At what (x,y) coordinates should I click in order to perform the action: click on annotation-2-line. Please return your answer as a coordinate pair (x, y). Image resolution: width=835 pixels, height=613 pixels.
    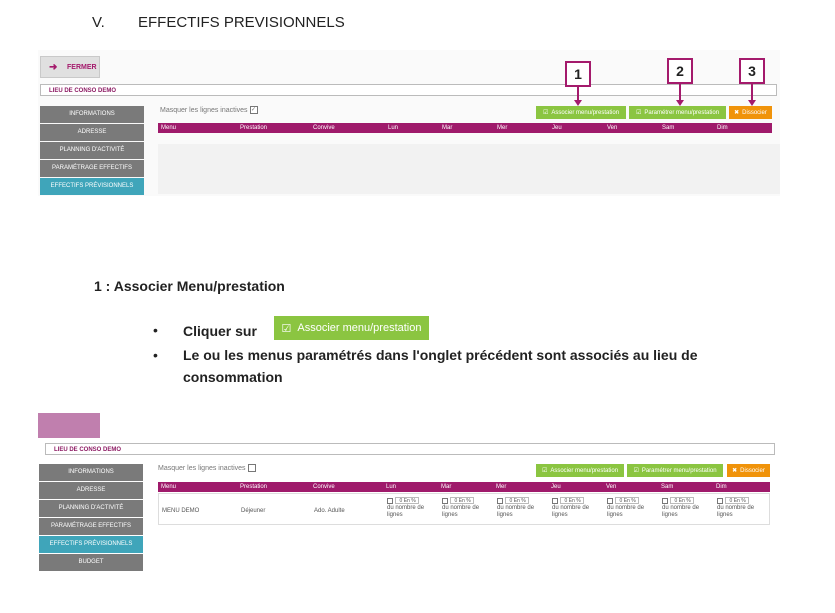
    Looking at the image, I should click on (680, 92).